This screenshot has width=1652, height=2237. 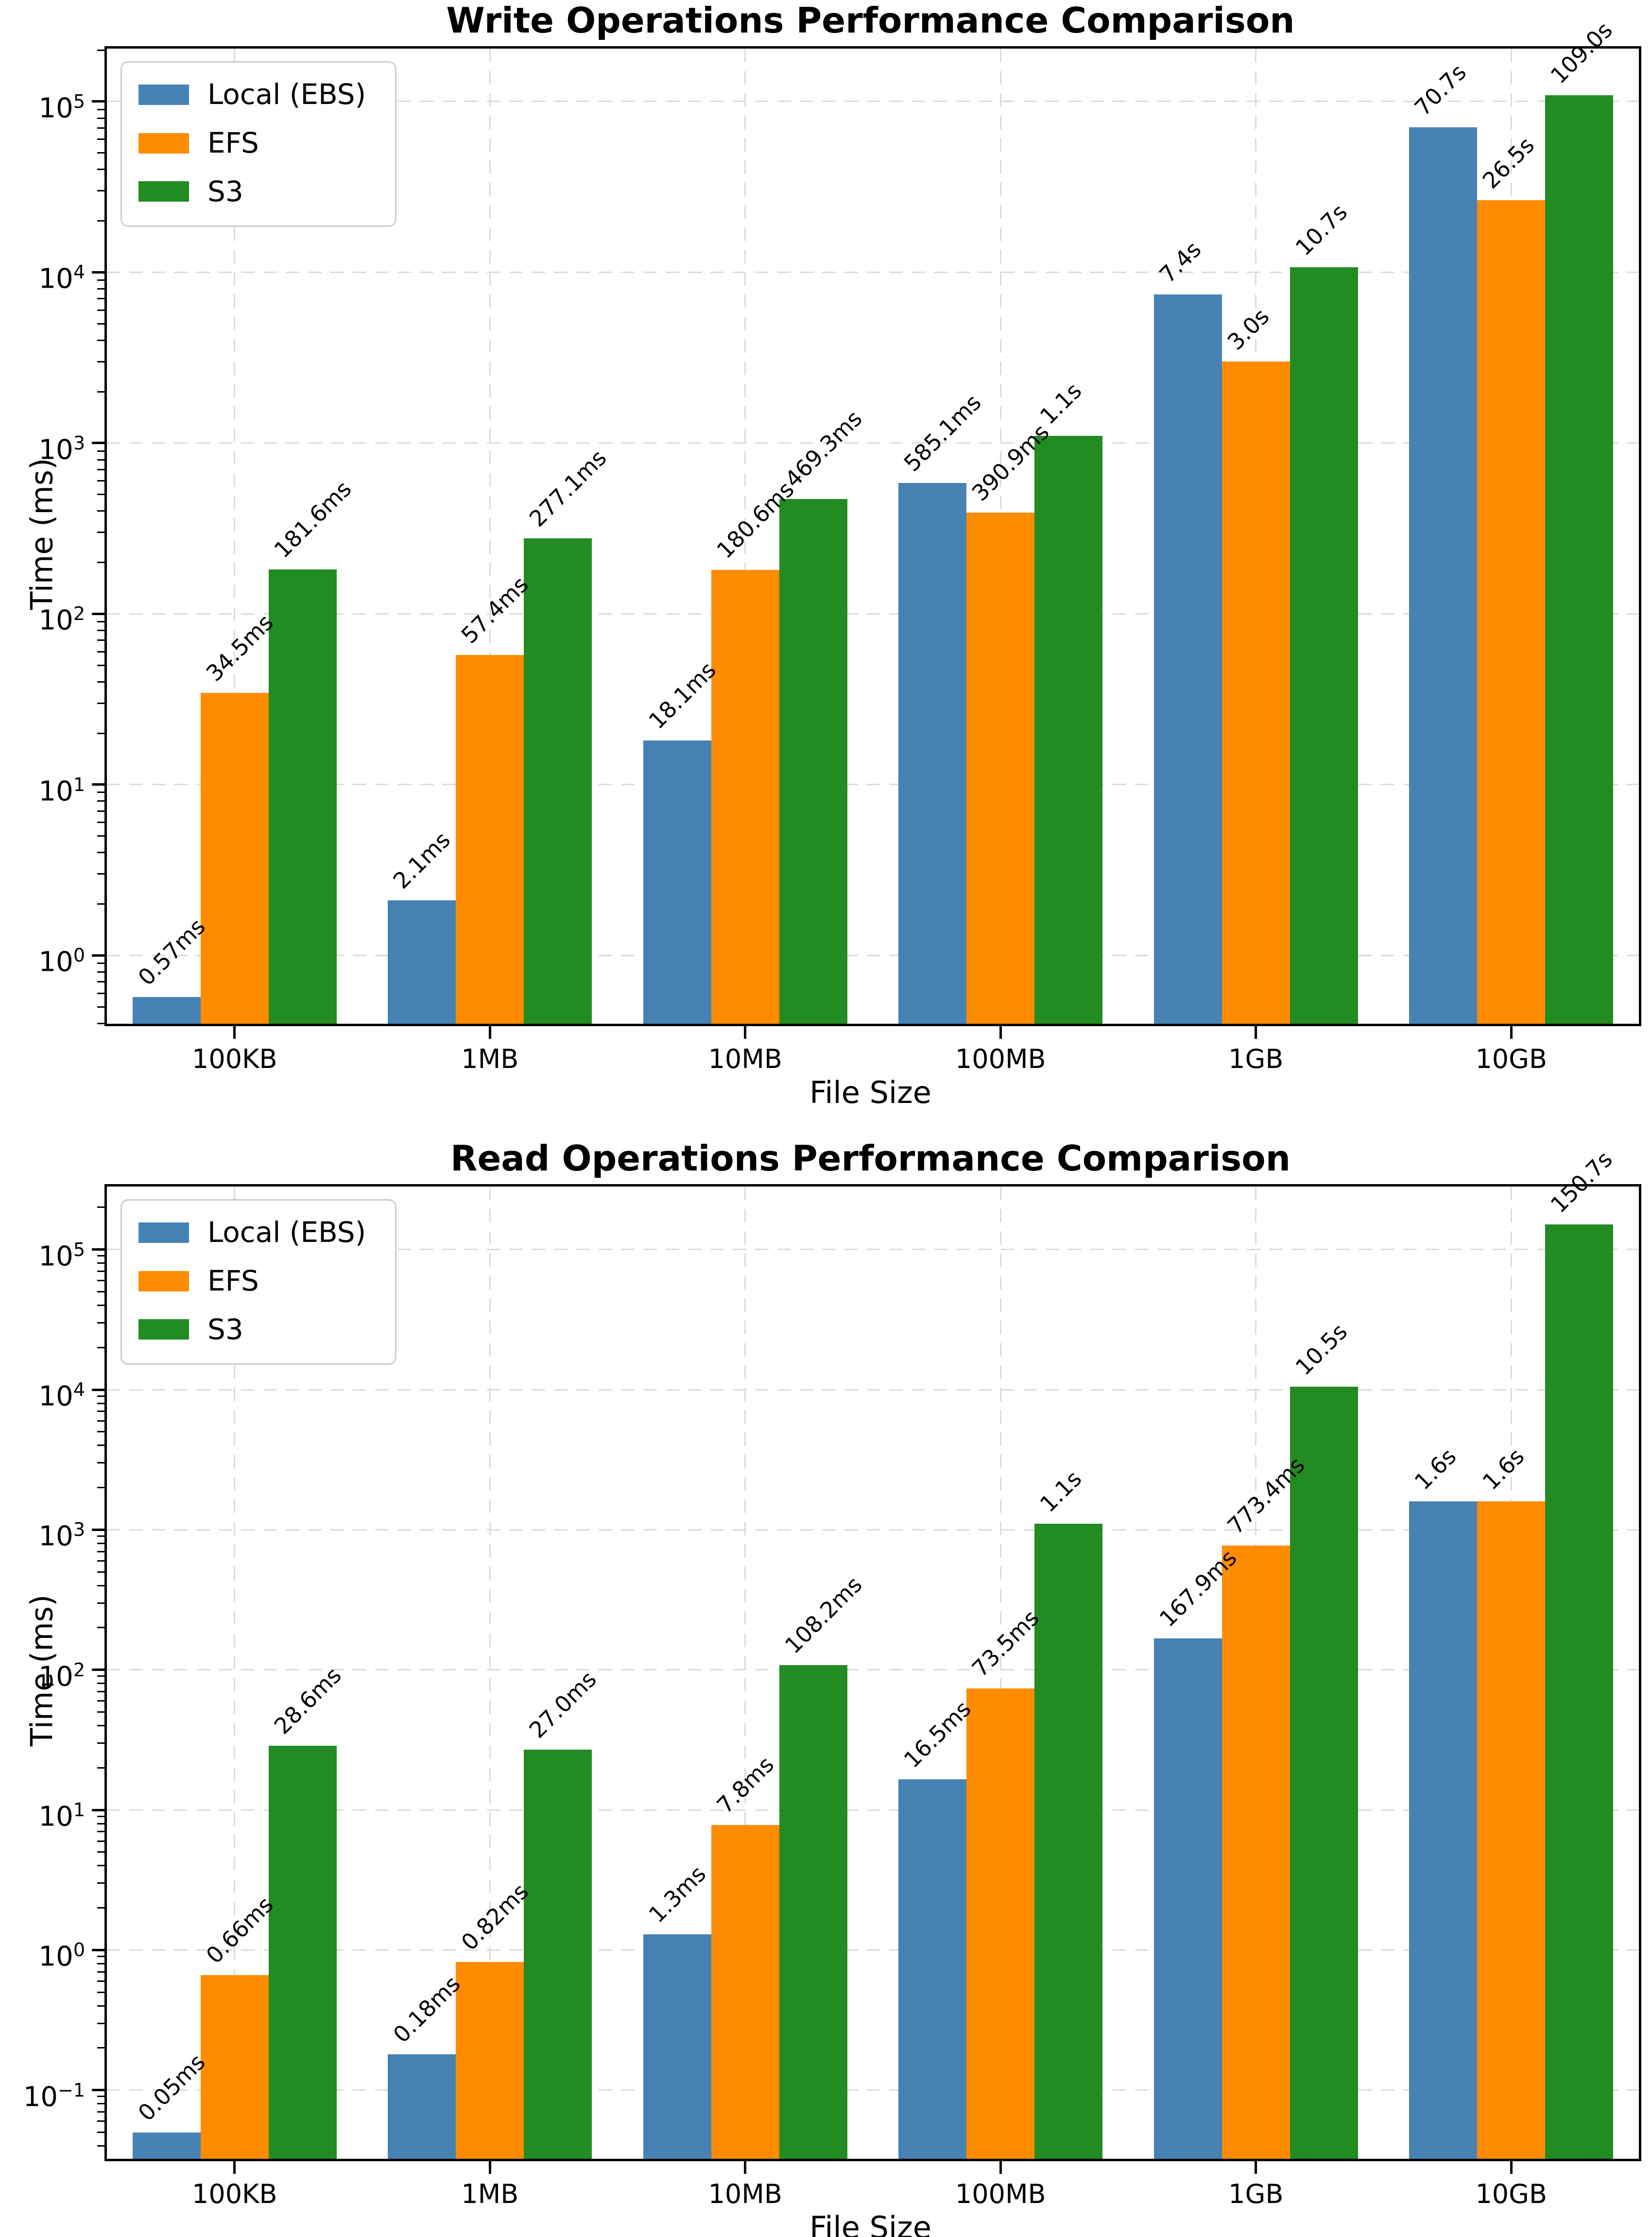 What do you see at coordinates (427, 2009) in the screenshot?
I see `bar-value-label: 0.18ms` at bounding box center [427, 2009].